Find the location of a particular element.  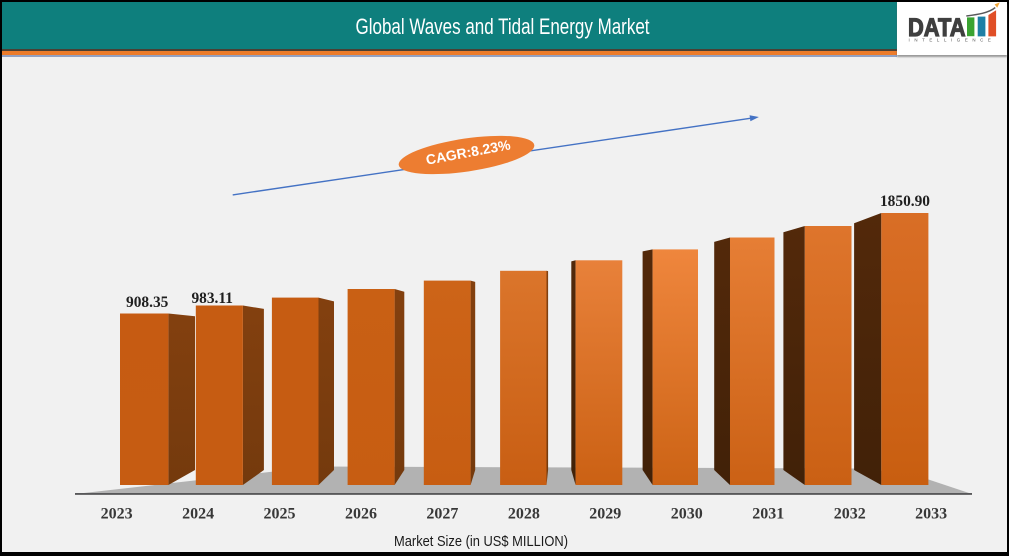

svg-text: 2026 is located at coordinates (361, 514).